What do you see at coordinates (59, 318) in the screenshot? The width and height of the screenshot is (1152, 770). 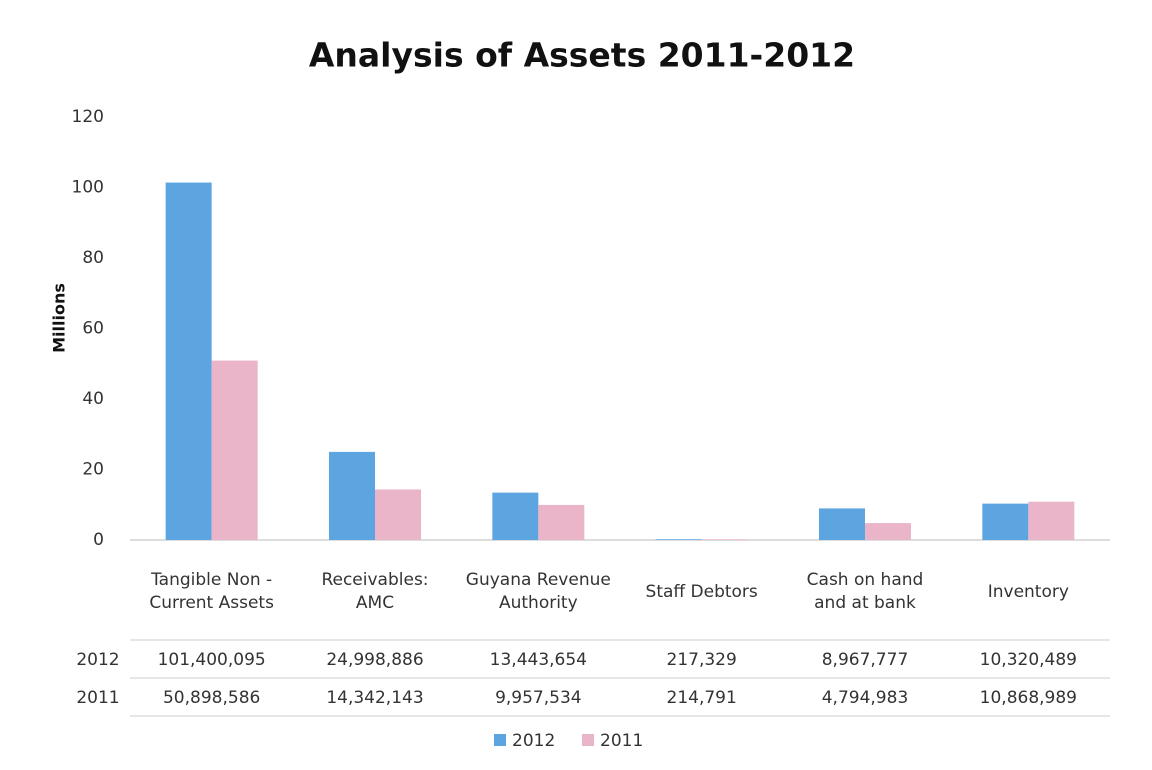 I see `y-axis-label: Millions` at bounding box center [59, 318].